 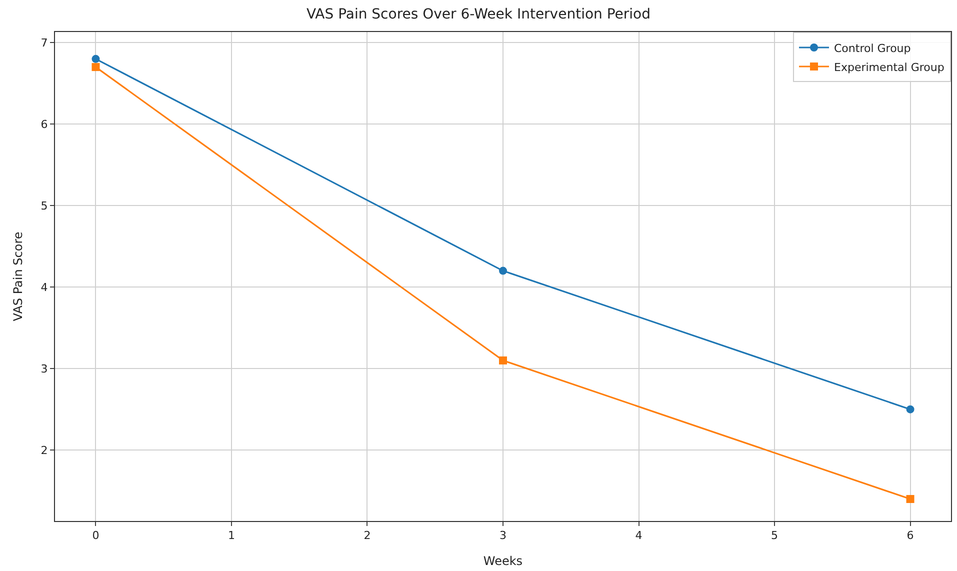 What do you see at coordinates (44, 124) in the screenshot?
I see `y-tick-label: 6` at bounding box center [44, 124].